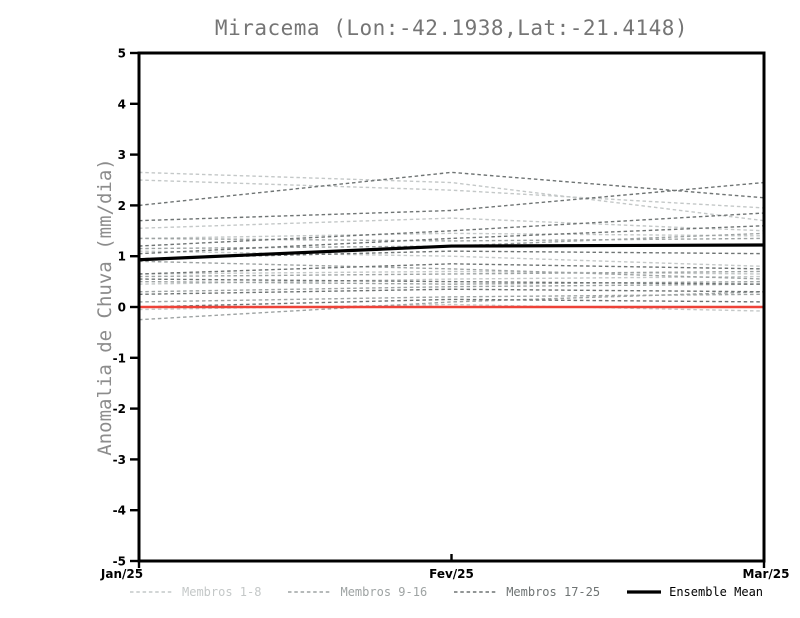 The width and height of the screenshot is (800, 618). What do you see at coordinates (119, 409) in the screenshot?
I see `y-tick-label: -2` at bounding box center [119, 409].